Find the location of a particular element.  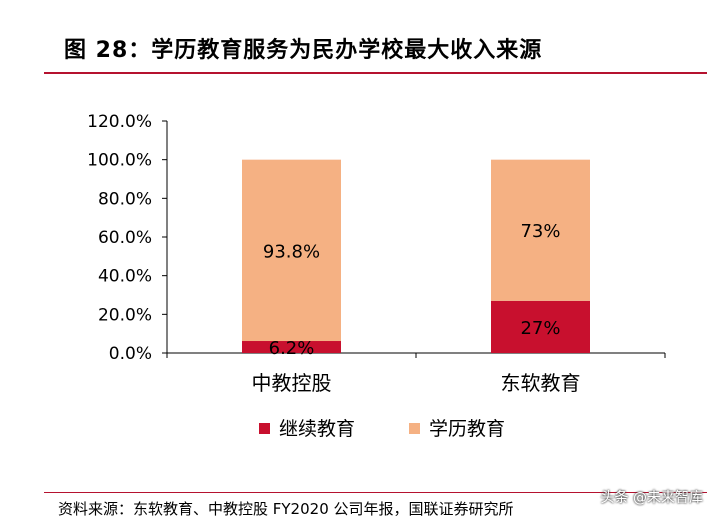

data-label: 6.2% is located at coordinates (292, 348).